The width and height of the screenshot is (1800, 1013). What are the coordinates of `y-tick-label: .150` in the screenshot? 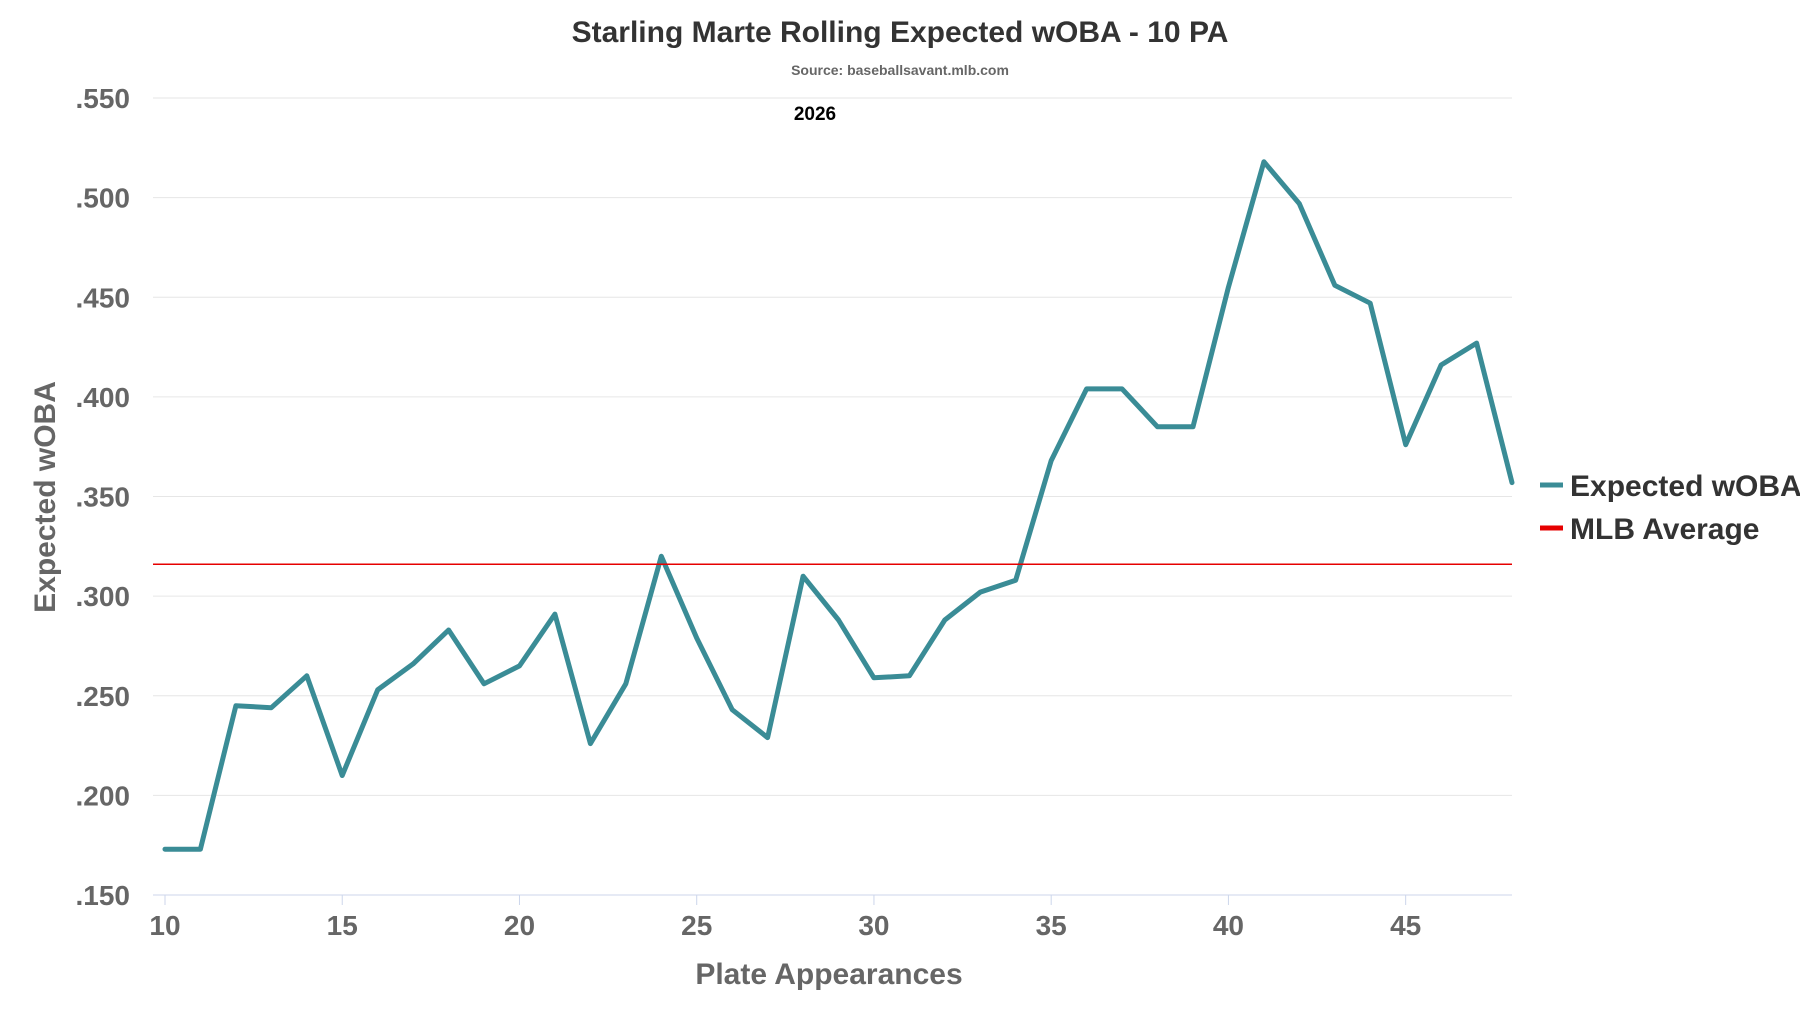 It's located at (103, 895).